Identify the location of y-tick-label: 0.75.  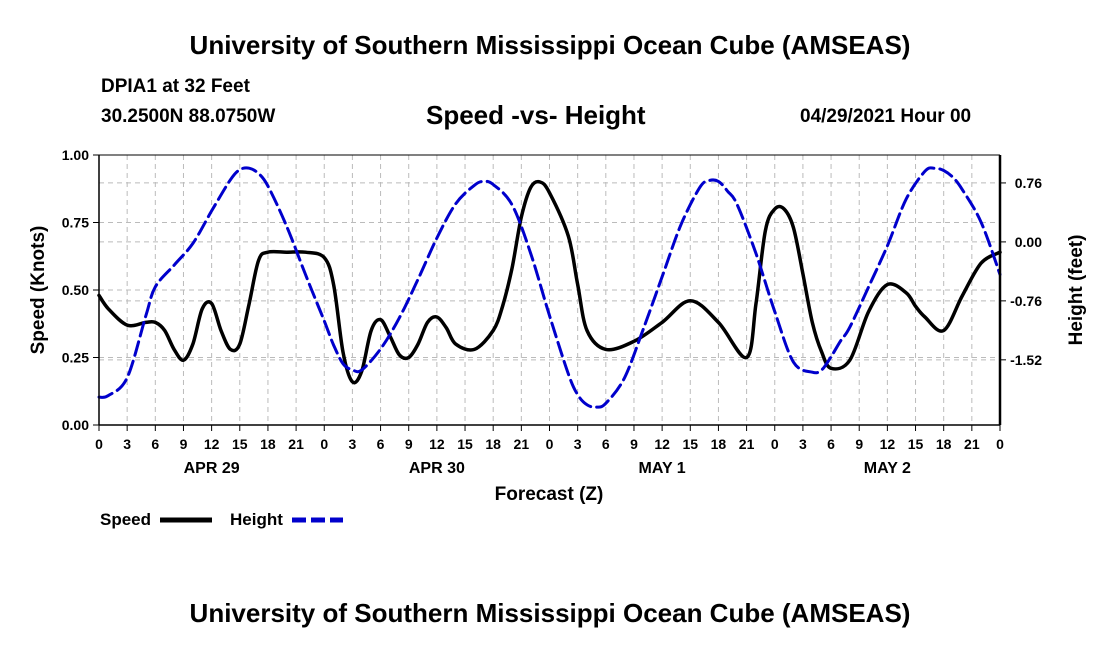
(75, 223).